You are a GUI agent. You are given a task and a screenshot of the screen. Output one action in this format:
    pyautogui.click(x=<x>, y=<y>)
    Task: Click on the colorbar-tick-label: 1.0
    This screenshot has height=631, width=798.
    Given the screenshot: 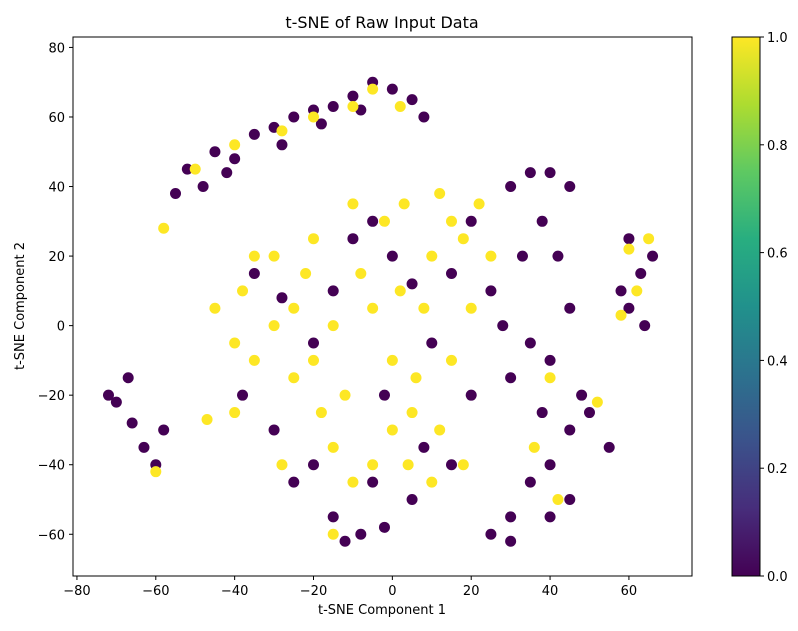 What is the action you would take?
    pyautogui.click(x=777, y=38)
    